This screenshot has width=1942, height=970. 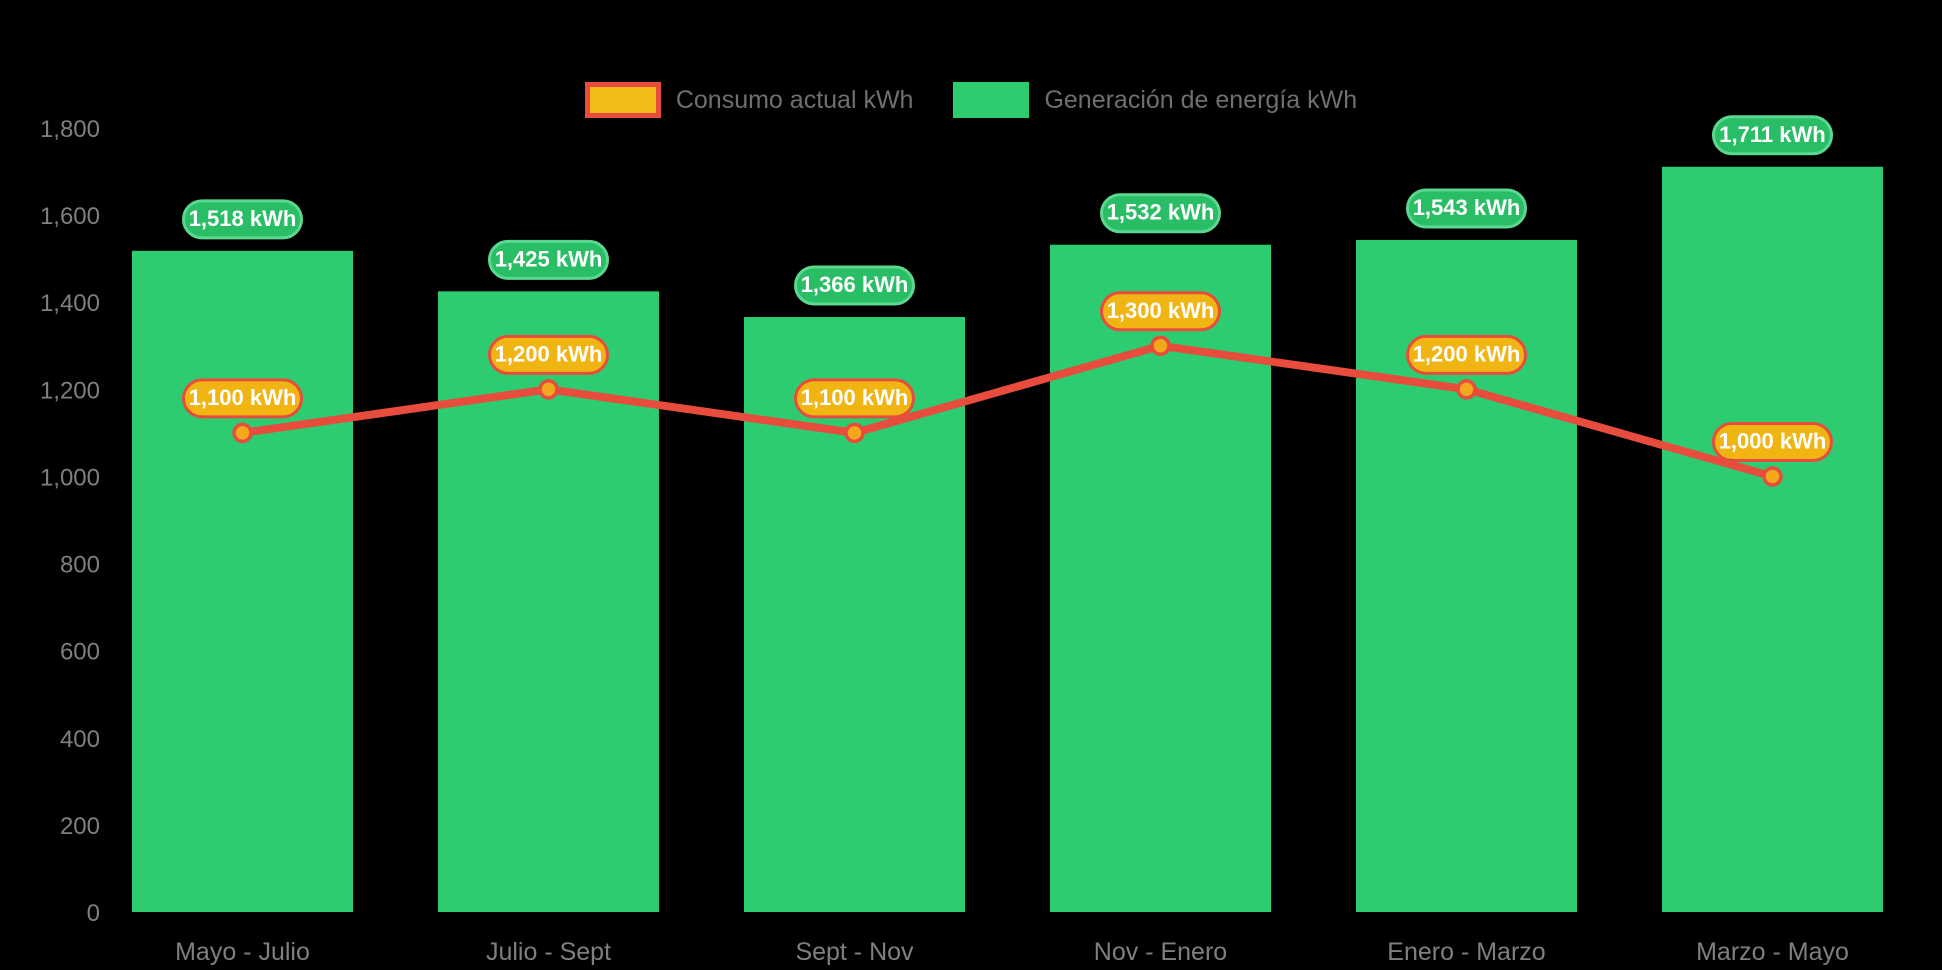 I want to click on y-axis-tick-label: 1,600, so click(x=70, y=216).